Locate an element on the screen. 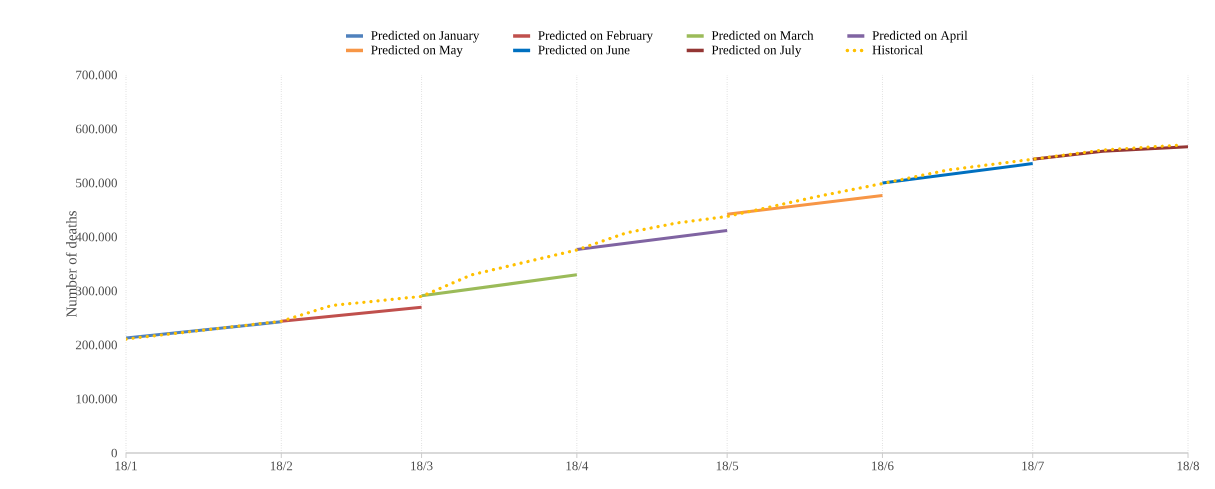 The image size is (1215, 489). x-tick-label: 18/1 is located at coordinates (126, 466).